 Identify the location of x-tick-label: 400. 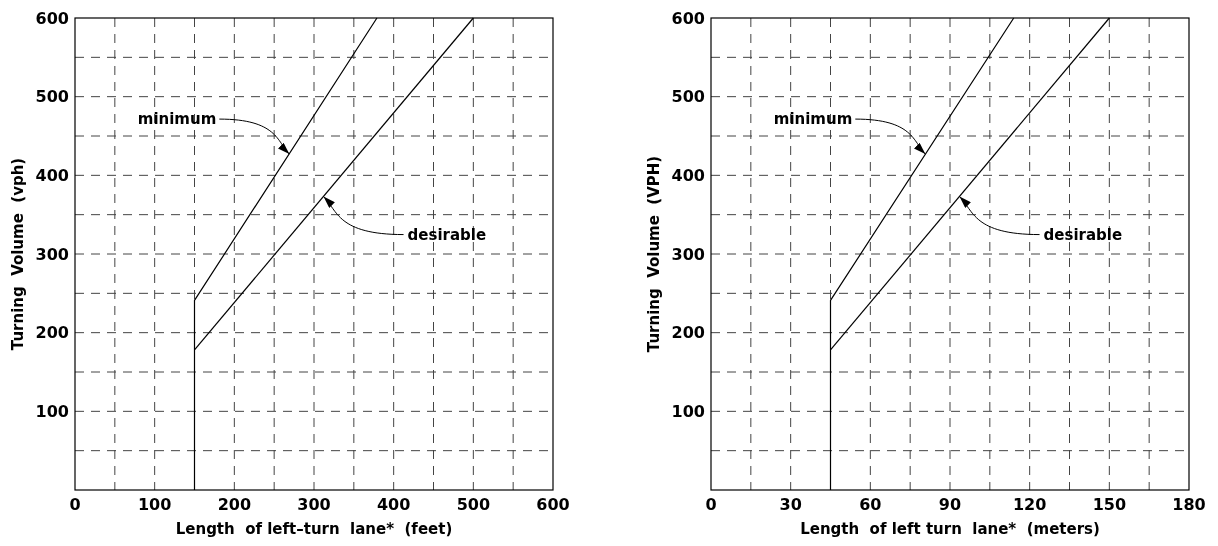
(393, 504).